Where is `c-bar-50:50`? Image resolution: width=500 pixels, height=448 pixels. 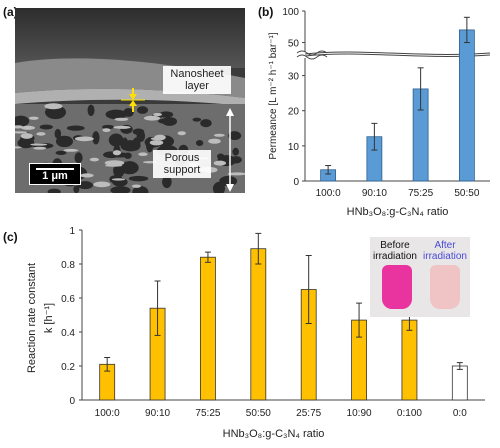 c-bar-50:50 is located at coordinates (258, 324).